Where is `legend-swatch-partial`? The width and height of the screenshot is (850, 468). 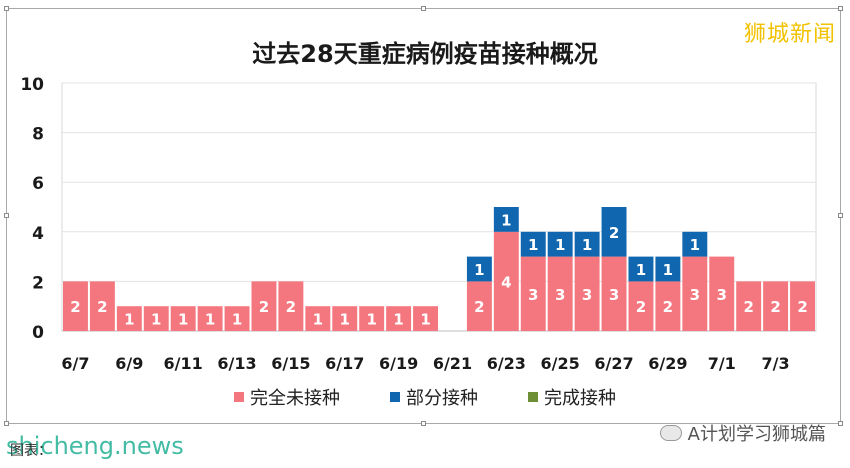 legend-swatch-partial is located at coordinates (395, 397).